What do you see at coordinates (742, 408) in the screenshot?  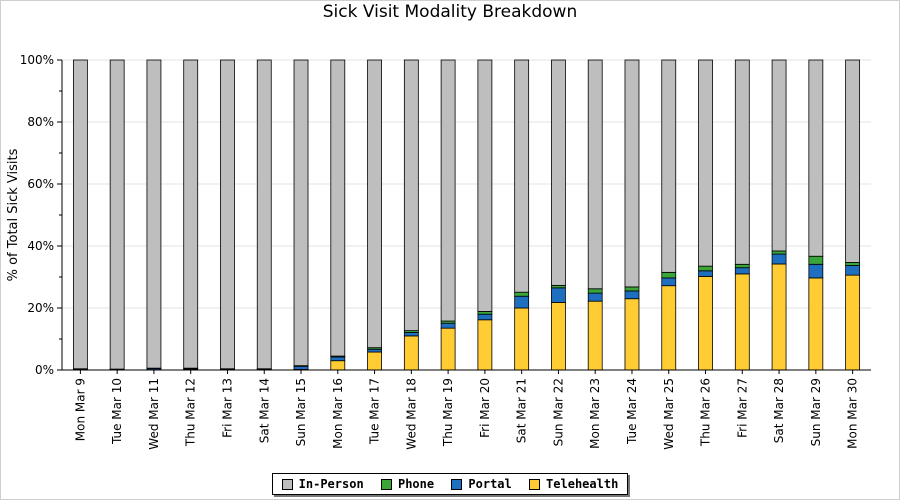 I see `x-tick-label: Fri Mar 27` at bounding box center [742, 408].